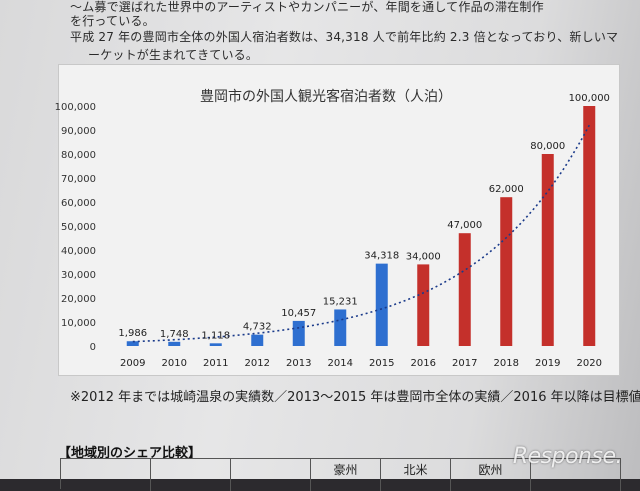 The height and width of the screenshot is (491, 640). Describe the element at coordinates (423, 305) in the screenshot. I see `bar-2016` at that location.